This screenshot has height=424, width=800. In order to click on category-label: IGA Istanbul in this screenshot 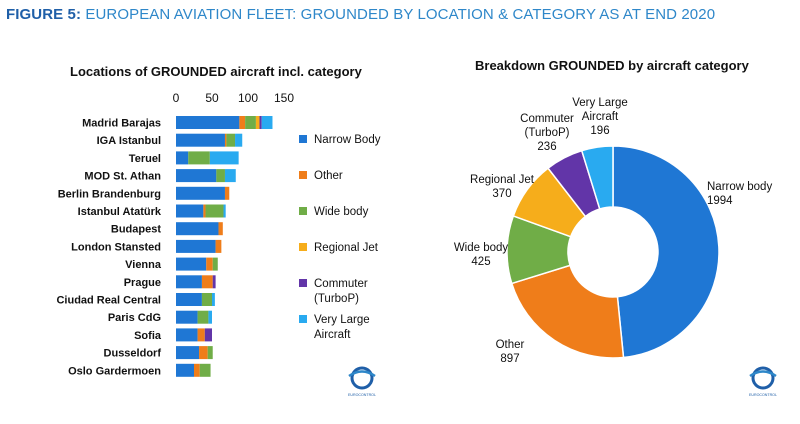, I will do `click(129, 141)`.